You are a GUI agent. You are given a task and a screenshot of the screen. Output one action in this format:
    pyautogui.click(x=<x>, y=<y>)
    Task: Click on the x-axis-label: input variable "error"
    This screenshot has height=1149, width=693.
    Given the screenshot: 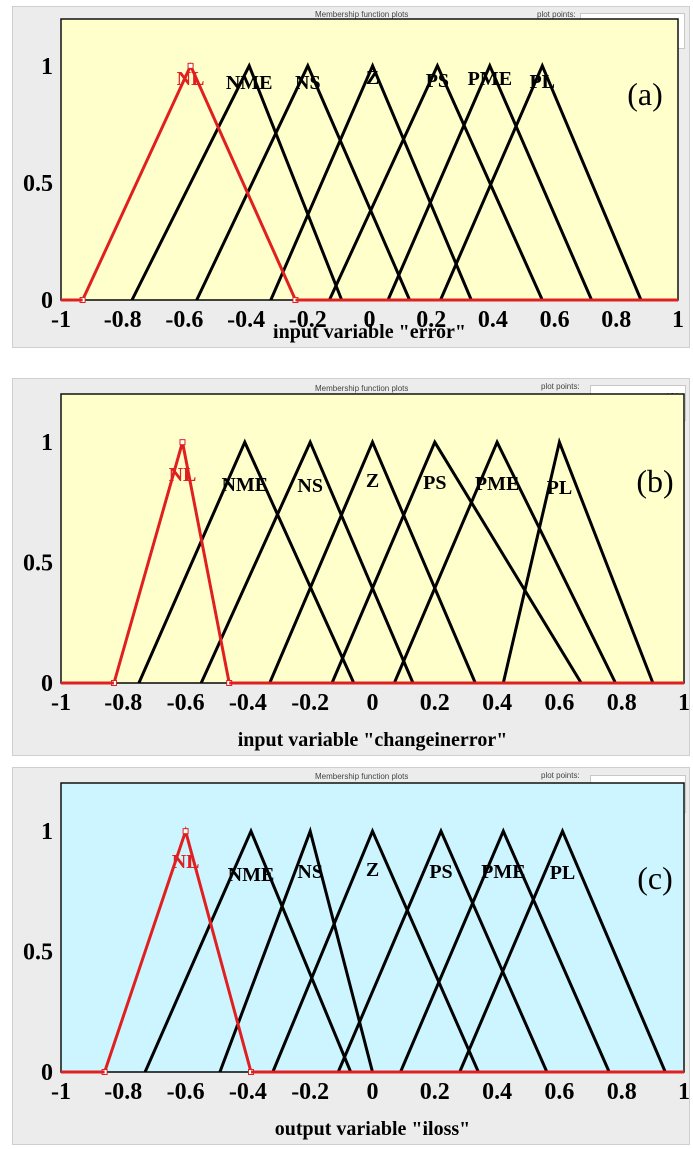 What is the action you would take?
    pyautogui.click(x=369, y=332)
    